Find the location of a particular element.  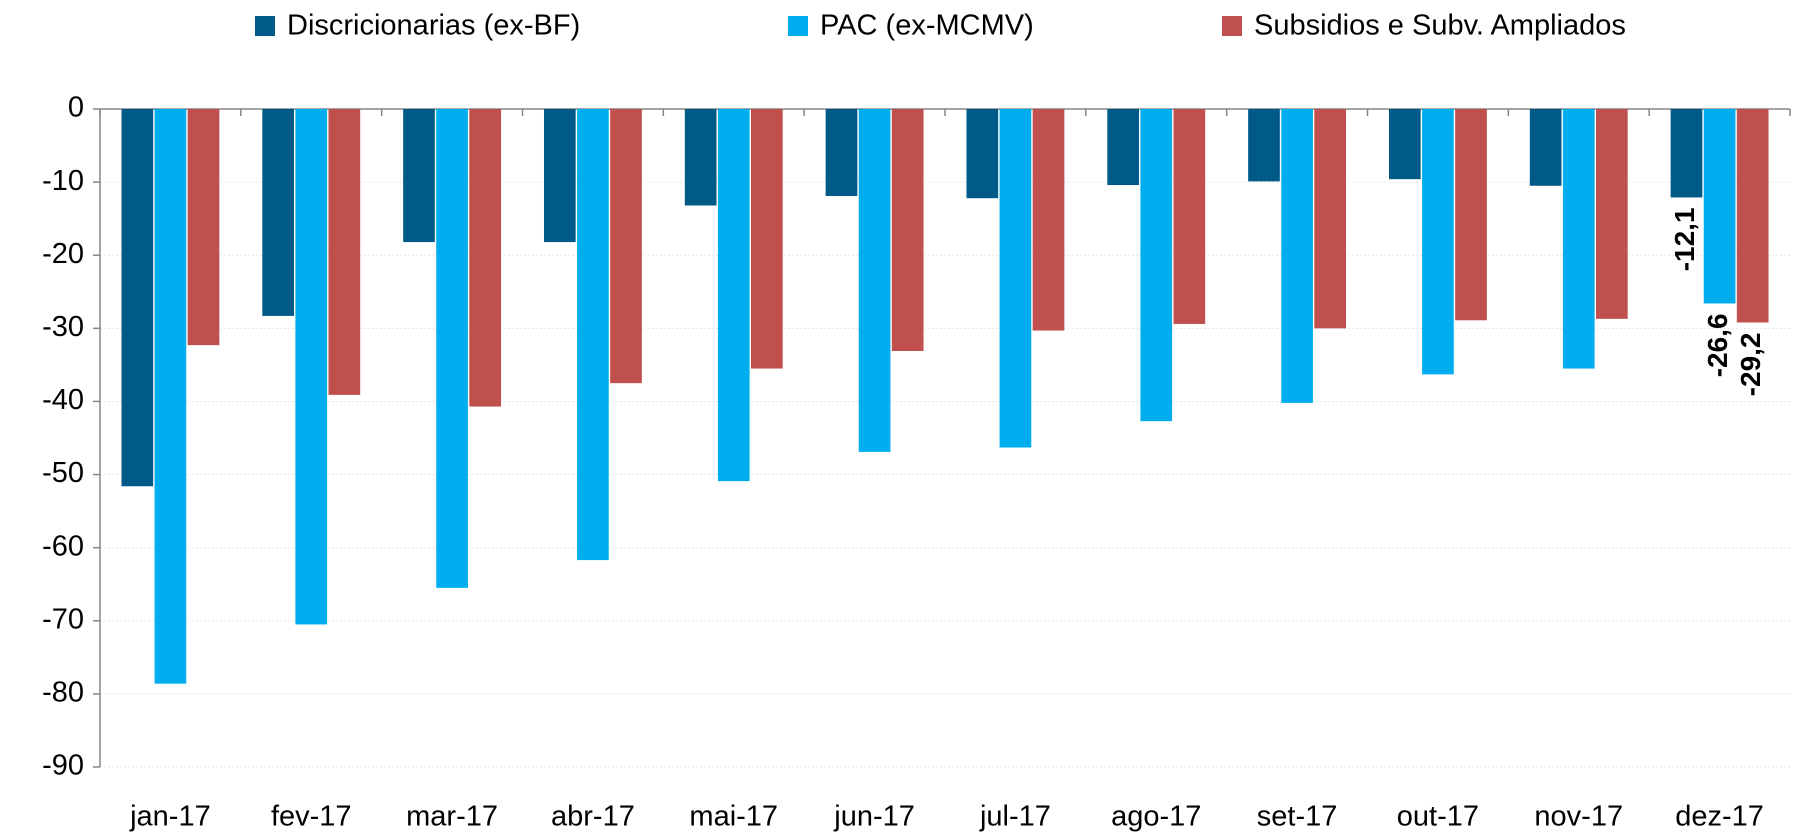

legend-label: PAC (ex-MCMV) is located at coordinates (927, 26).